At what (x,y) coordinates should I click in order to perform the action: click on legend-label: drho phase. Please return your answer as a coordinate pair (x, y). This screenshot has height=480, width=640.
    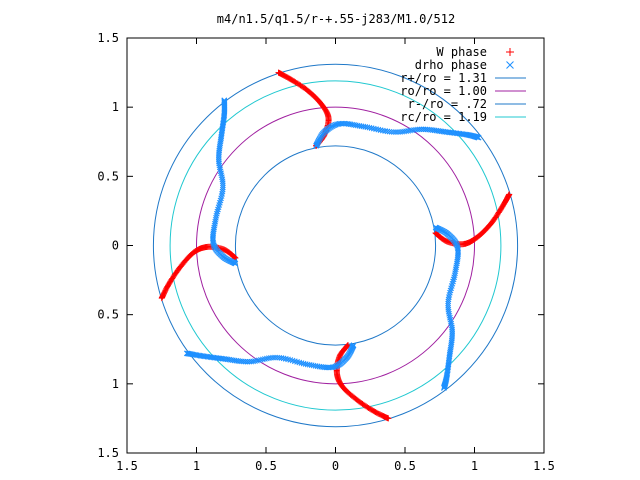
    Looking at the image, I should click on (451, 65).